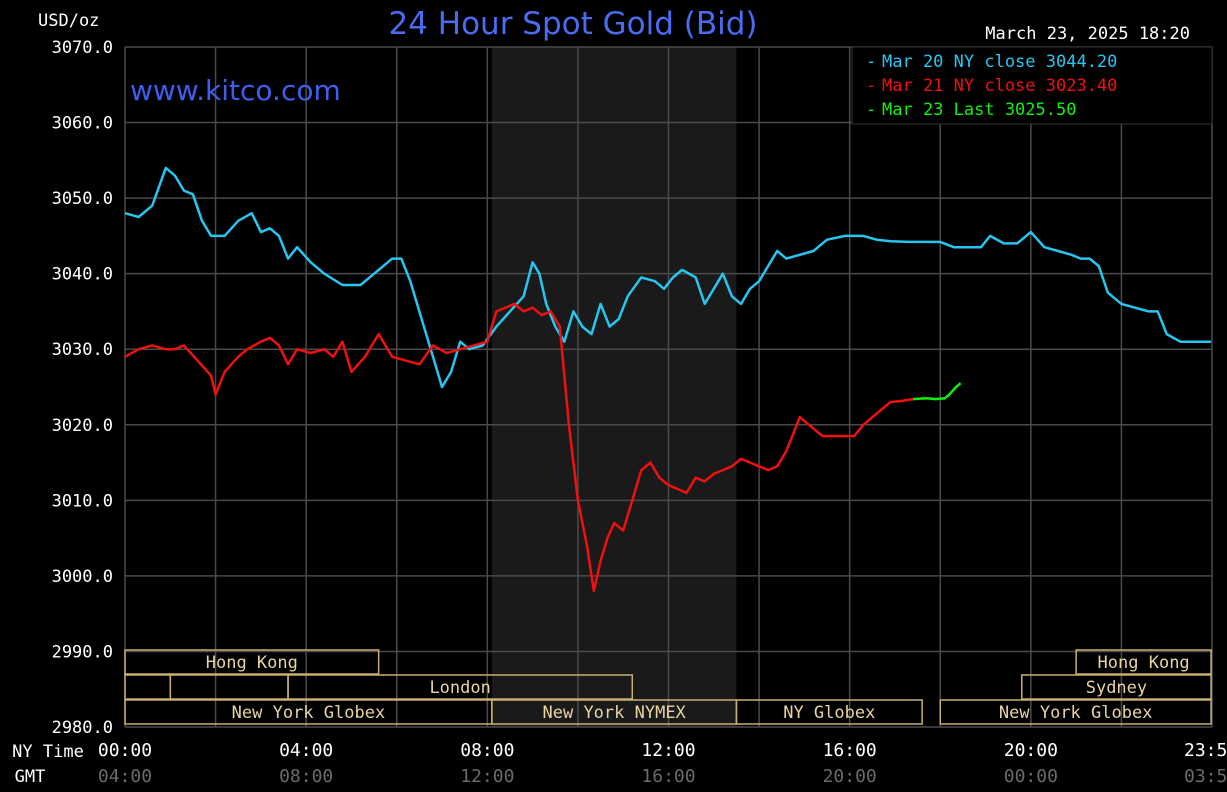  I want to click on y-tick-label: 3070.0, so click(82, 48).